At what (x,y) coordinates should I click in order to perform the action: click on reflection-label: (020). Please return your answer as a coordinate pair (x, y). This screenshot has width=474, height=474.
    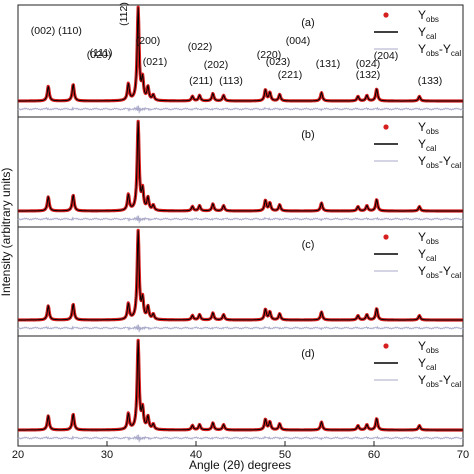
    Looking at the image, I should click on (99, 55).